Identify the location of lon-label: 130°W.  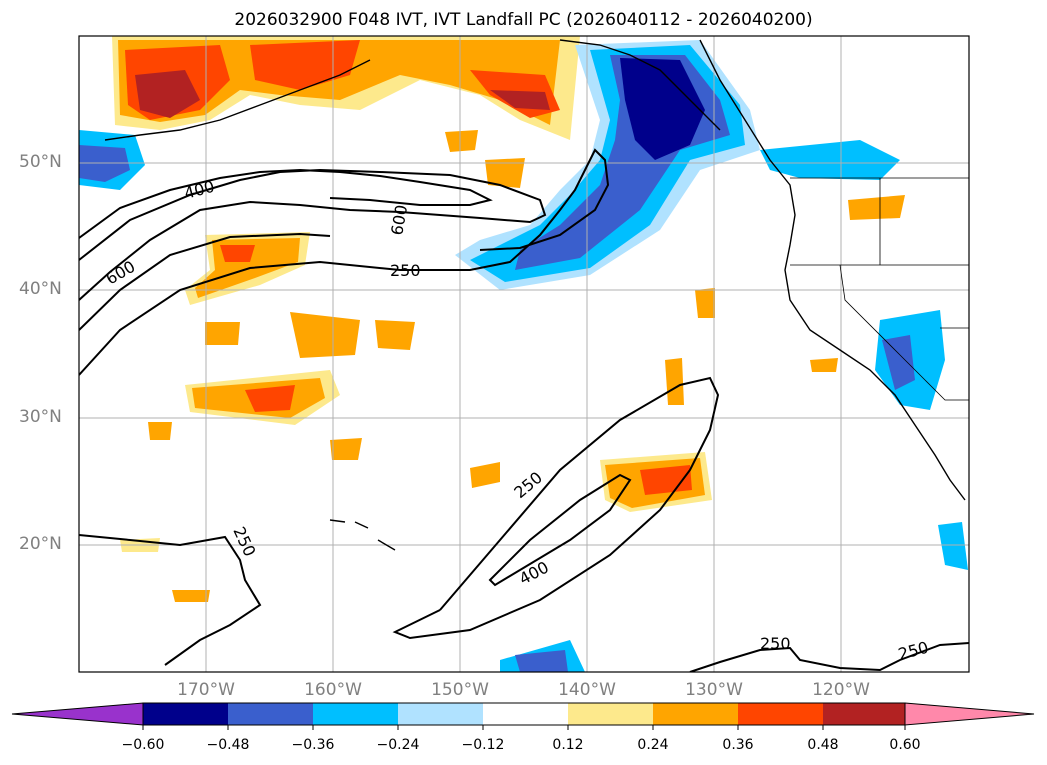
(714, 690).